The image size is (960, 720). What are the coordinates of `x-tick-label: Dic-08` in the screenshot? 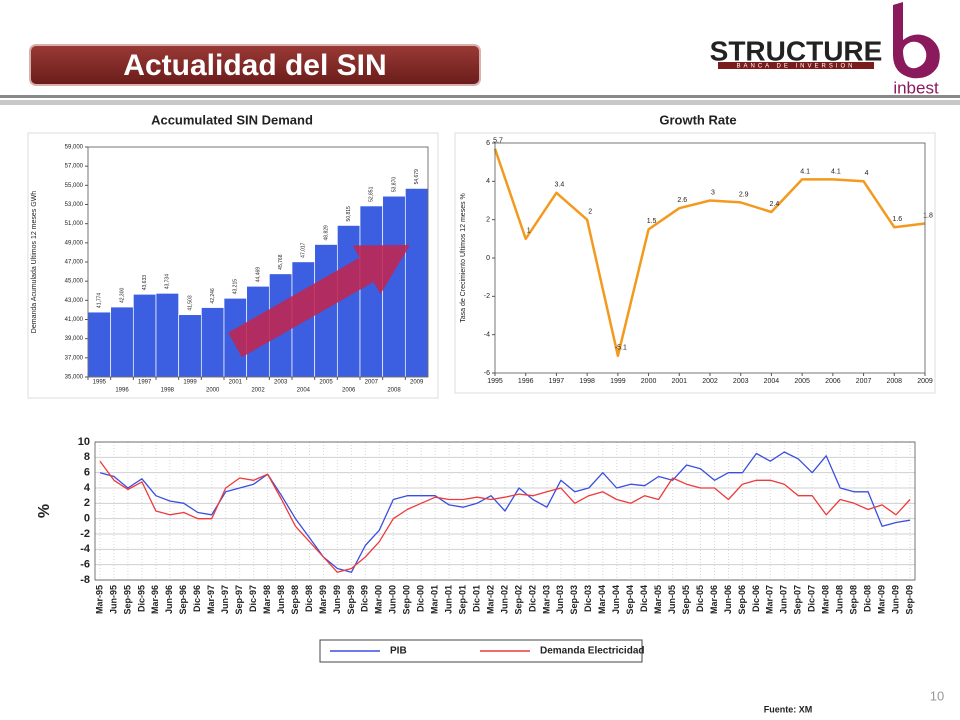 It's located at (867, 598).